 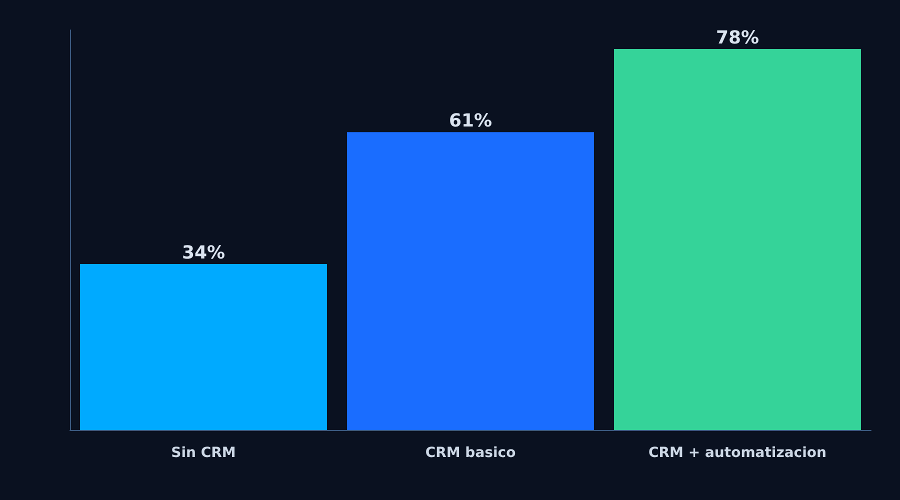 What do you see at coordinates (203, 453) in the screenshot?
I see `x-tick-label: Sin CRM` at bounding box center [203, 453].